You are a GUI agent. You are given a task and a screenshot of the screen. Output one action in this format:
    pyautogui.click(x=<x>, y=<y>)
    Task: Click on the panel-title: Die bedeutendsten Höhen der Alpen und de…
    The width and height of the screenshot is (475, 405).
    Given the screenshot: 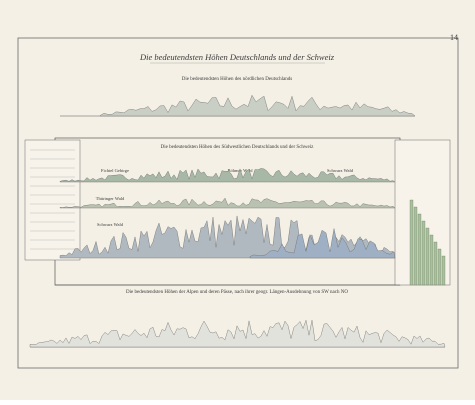 What is the action you would take?
    pyautogui.click(x=237, y=292)
    